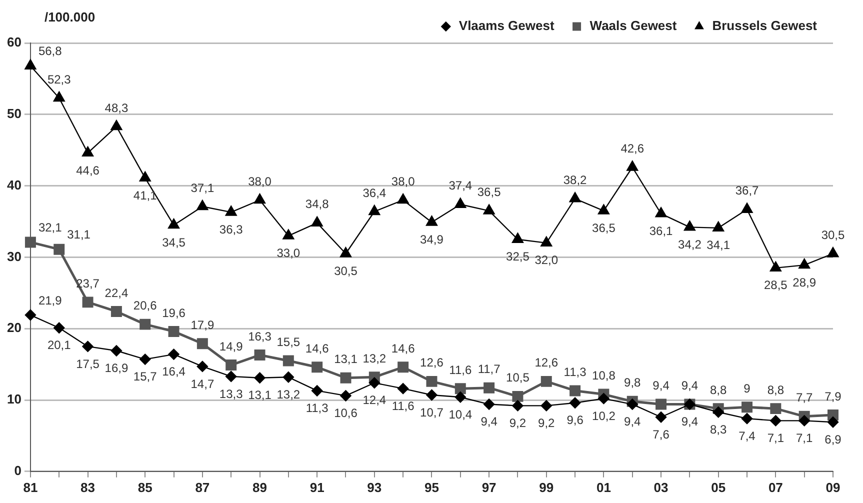 Image resolution: width=863 pixels, height=503 pixels. What do you see at coordinates (116, 107) in the screenshot?
I see `data-label: 48,3` at bounding box center [116, 107].